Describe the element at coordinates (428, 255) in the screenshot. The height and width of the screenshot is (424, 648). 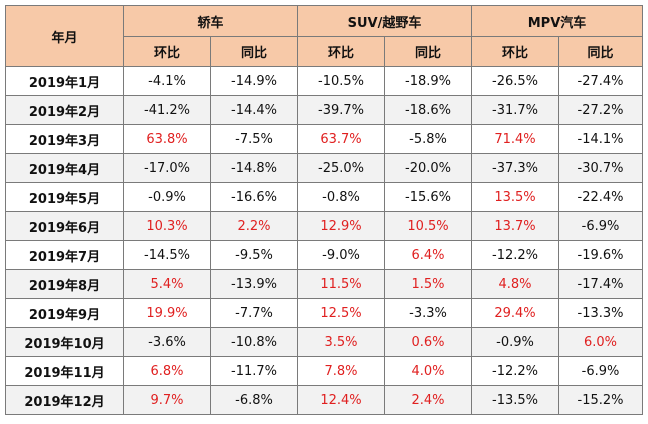
I see `suv-yoy-cell: 6.4%` at that location.